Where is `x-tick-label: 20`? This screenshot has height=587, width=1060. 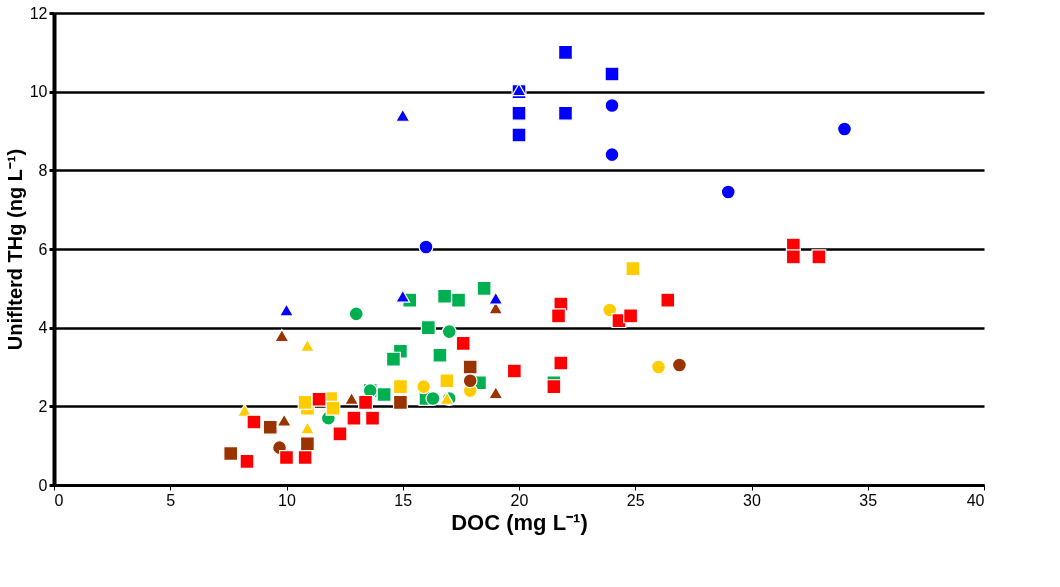
x-tick-label: 20 is located at coordinates (519, 500).